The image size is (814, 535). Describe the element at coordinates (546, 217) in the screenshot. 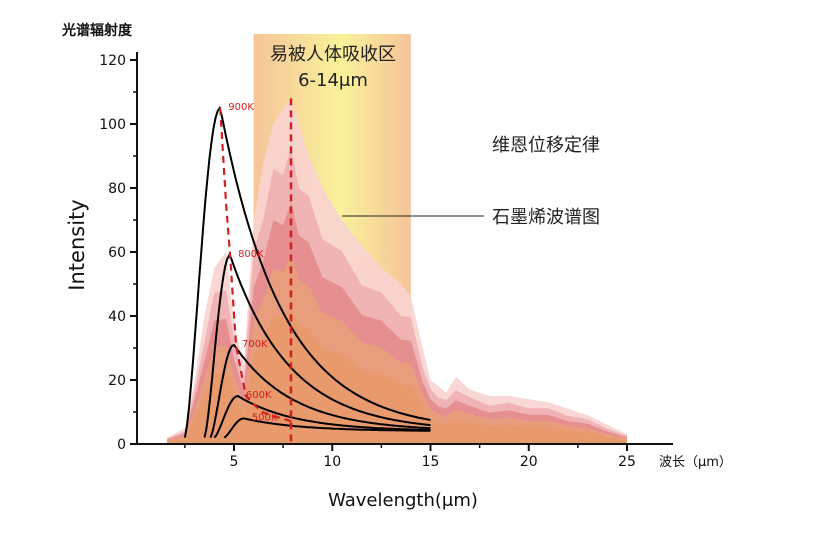

I see `graphene-spectrum-annotation: 石墨烯波谱图` at that location.